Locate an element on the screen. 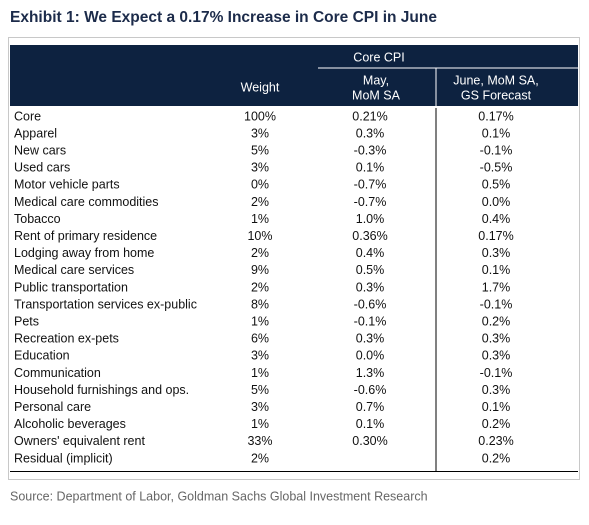 The image size is (589, 525). row-label: Household furnishings and ops. is located at coordinates (101, 390).